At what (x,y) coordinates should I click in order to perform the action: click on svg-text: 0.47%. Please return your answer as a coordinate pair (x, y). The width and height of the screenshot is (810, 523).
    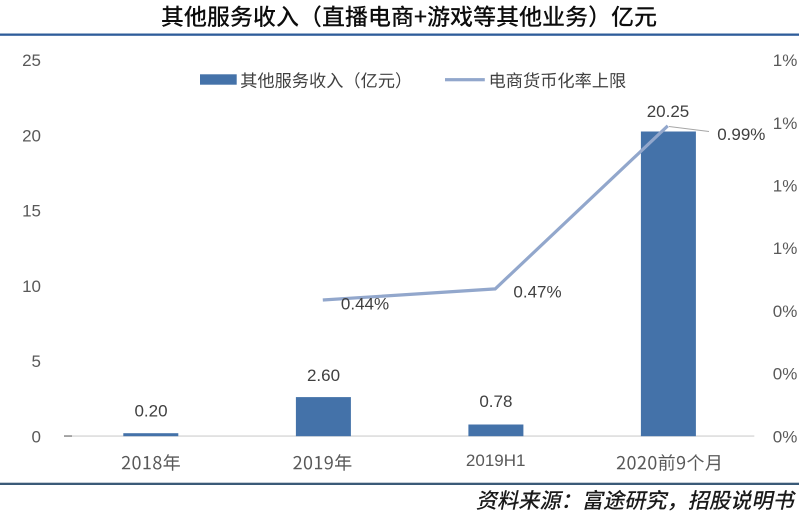
    Looking at the image, I should click on (537, 292).